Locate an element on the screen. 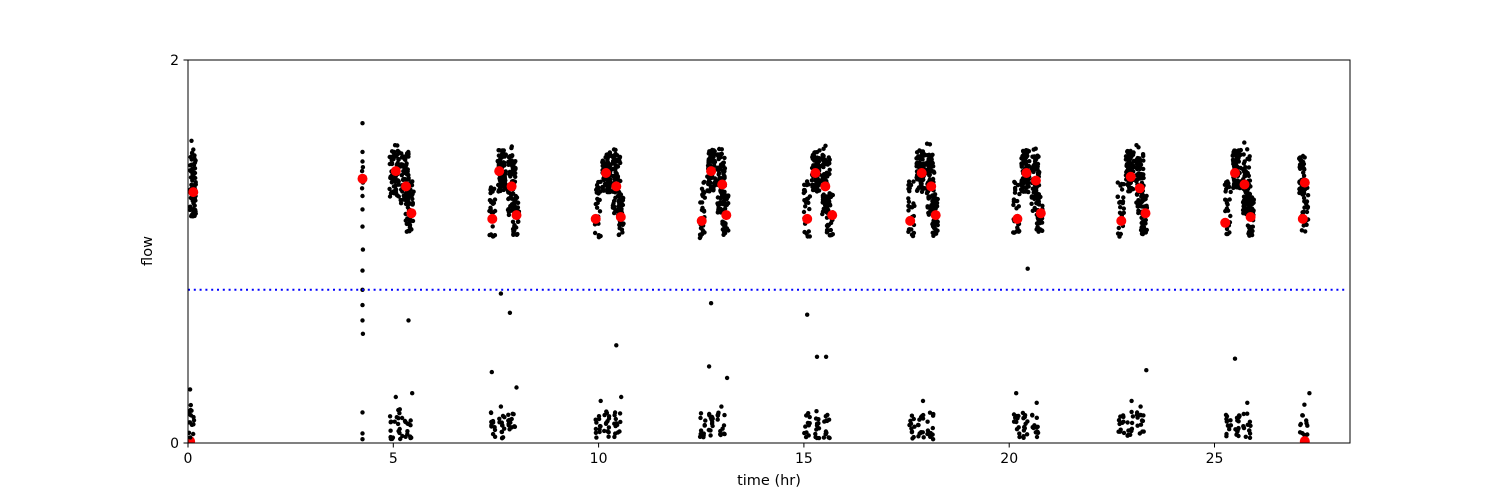 The image size is (1500, 500). y-axis-ticks: 02 is located at coordinates (179, 252).